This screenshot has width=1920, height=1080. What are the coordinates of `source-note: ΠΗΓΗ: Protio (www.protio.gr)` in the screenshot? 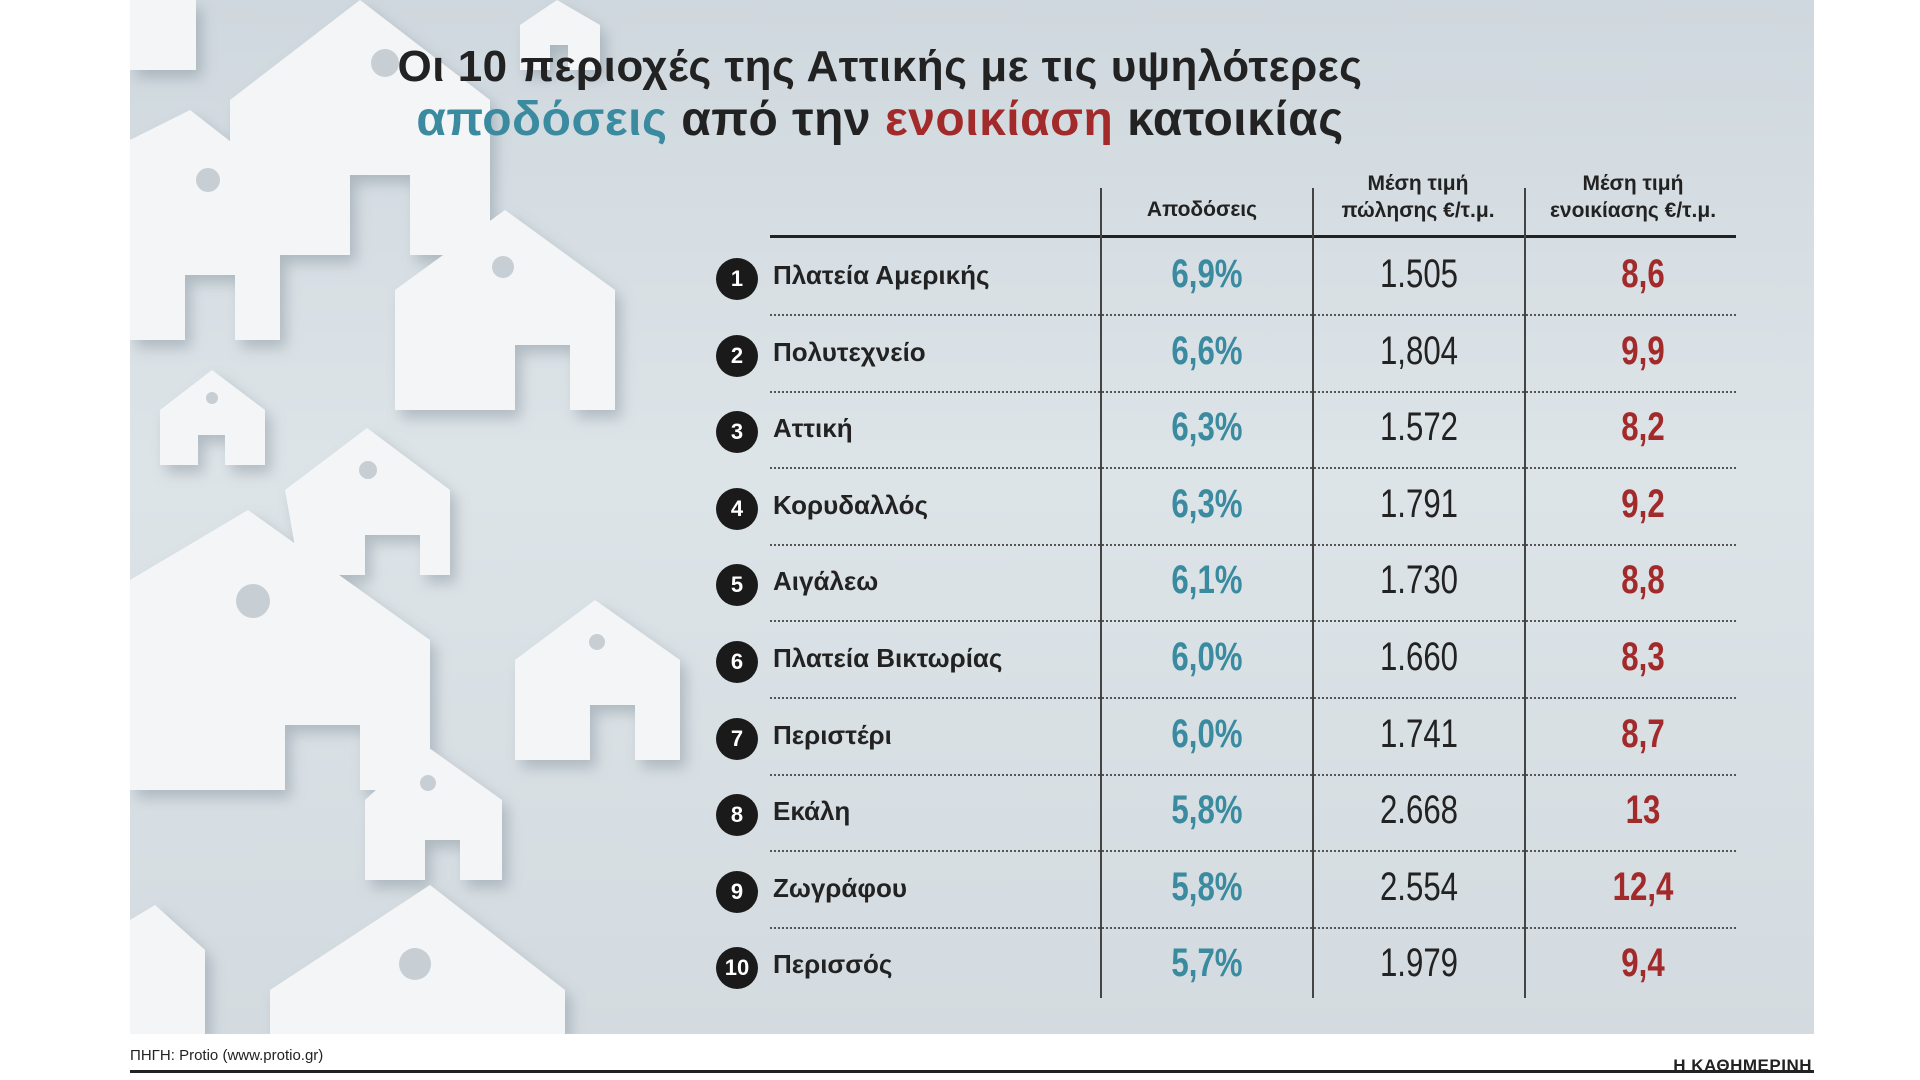 It's located at (227, 1055).